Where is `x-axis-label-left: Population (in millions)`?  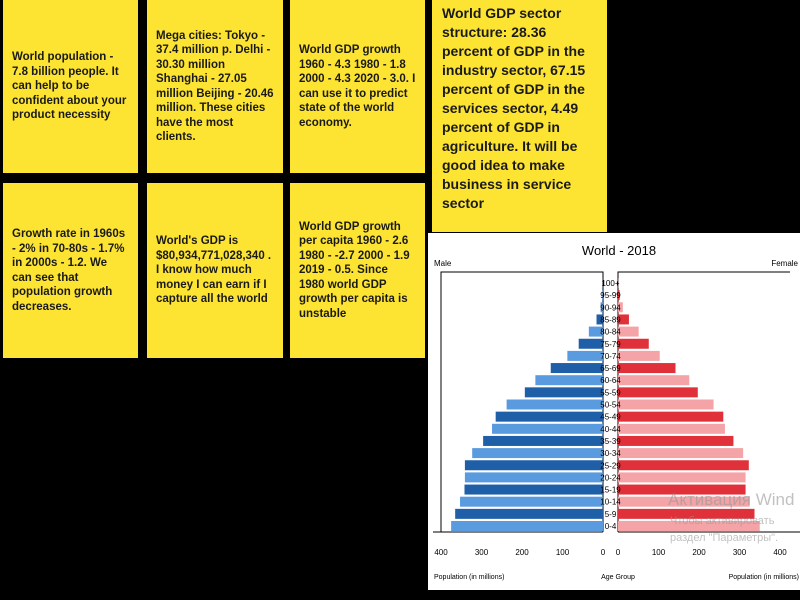
x-axis-label-left: Population (in millions) is located at coordinates (469, 577).